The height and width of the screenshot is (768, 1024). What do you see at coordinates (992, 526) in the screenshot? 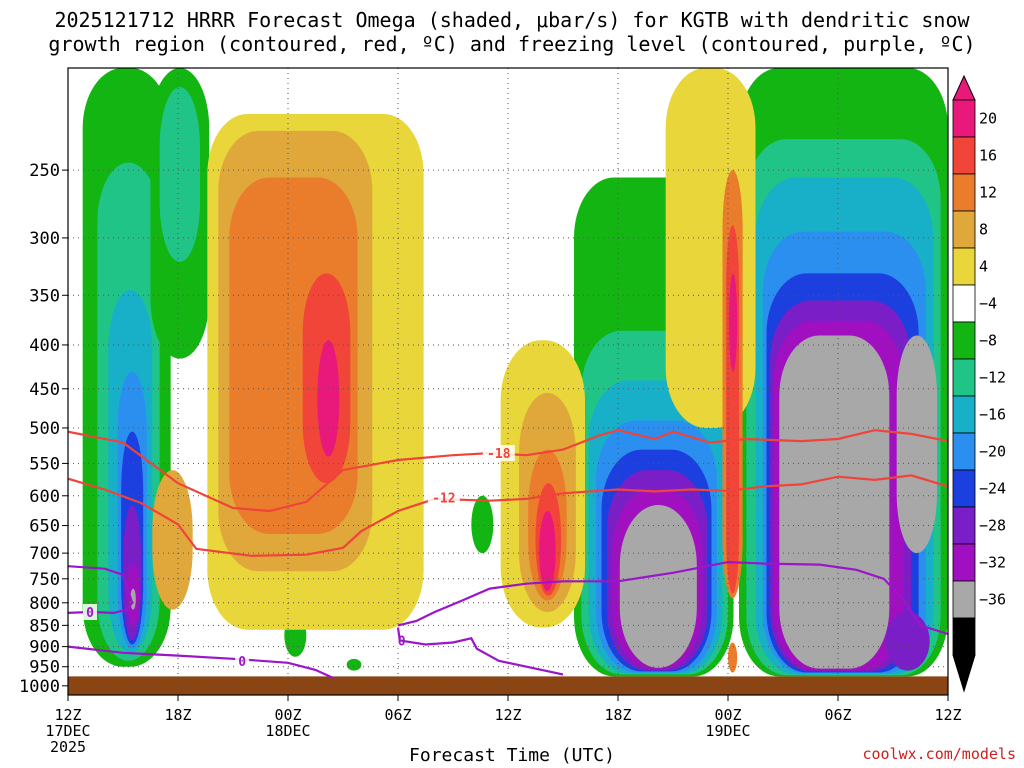
I see `colorbar-level-label: −28` at bounding box center [992, 526].